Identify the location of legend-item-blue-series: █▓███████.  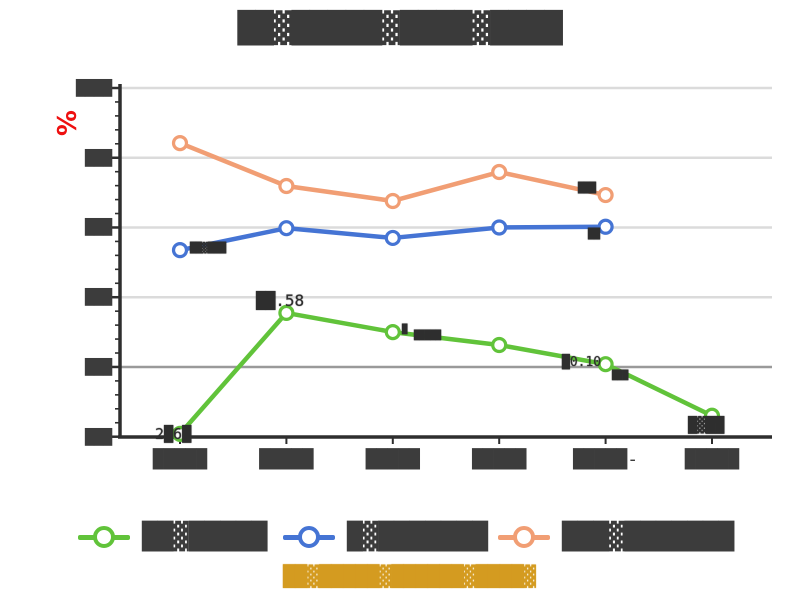
(385, 537).